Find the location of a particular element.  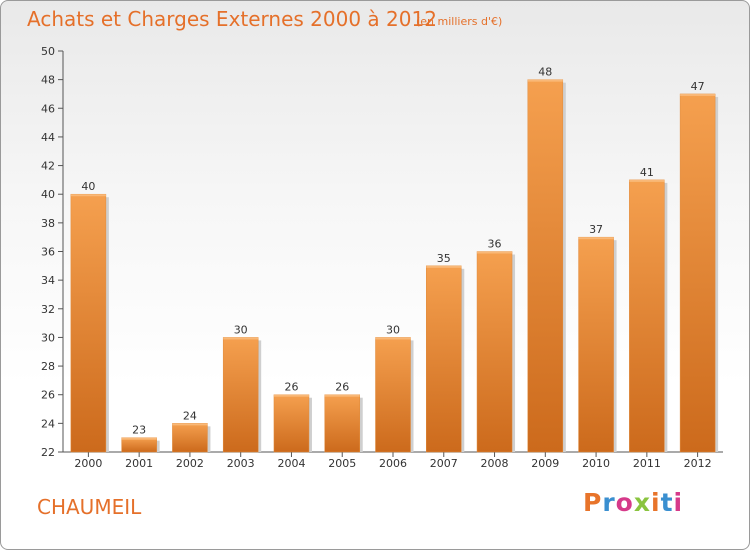

y-tick-label: 40 is located at coordinates (48, 194).